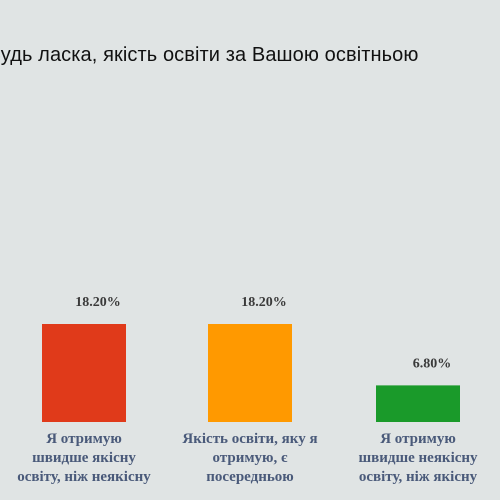  What do you see at coordinates (264, 302) in the screenshot?
I see `data-label-2: 18.20%` at bounding box center [264, 302].